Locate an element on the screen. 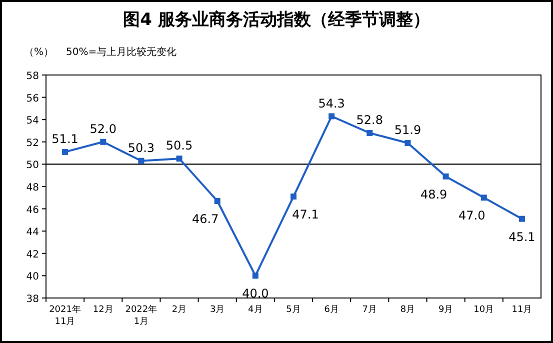 This screenshot has height=343, width=553. y-tick-label: 48 is located at coordinates (32, 188).